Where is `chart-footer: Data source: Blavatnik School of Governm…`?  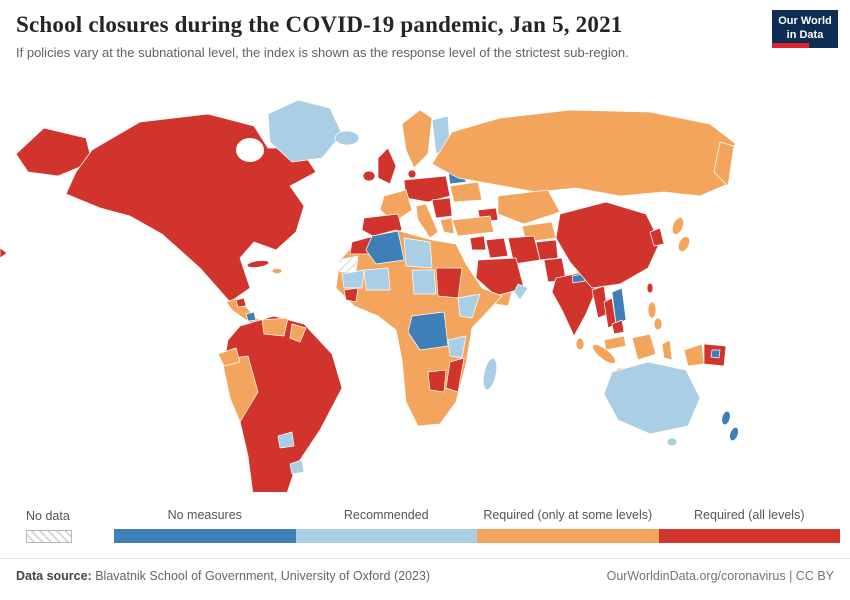 chart-footer: Data source: Blavatnik School of Governm… is located at coordinates (425, 570).